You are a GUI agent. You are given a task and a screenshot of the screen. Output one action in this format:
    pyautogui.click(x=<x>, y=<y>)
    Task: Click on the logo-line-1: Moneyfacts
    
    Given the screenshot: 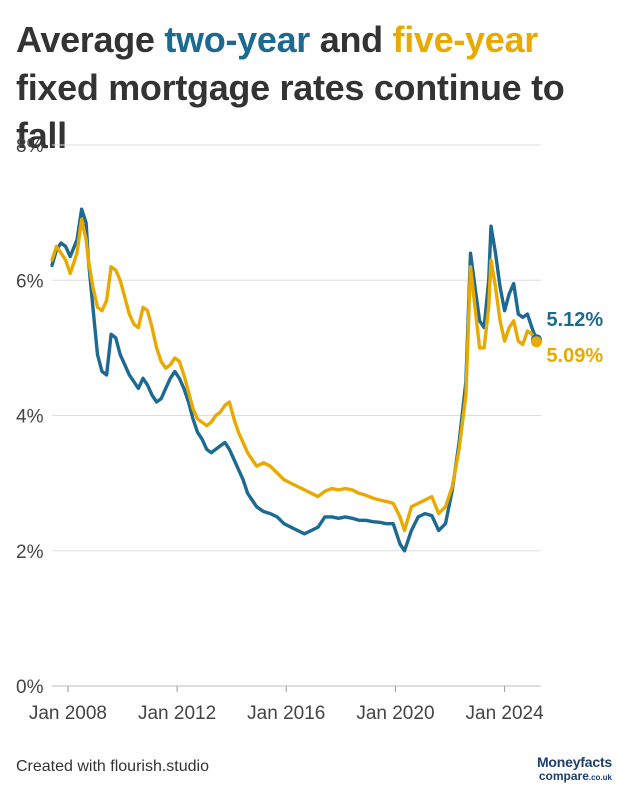 What is the action you would take?
    pyautogui.click(x=574, y=762)
    